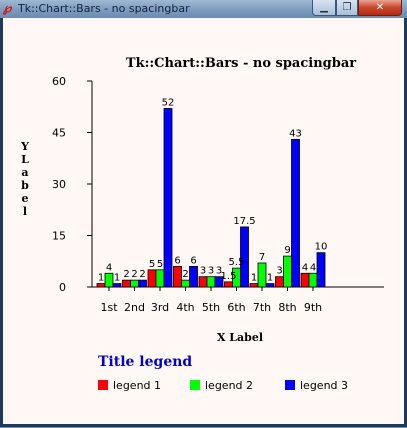 The image size is (407, 428). I want to click on minimize-icon: ▁, so click(324, 7).